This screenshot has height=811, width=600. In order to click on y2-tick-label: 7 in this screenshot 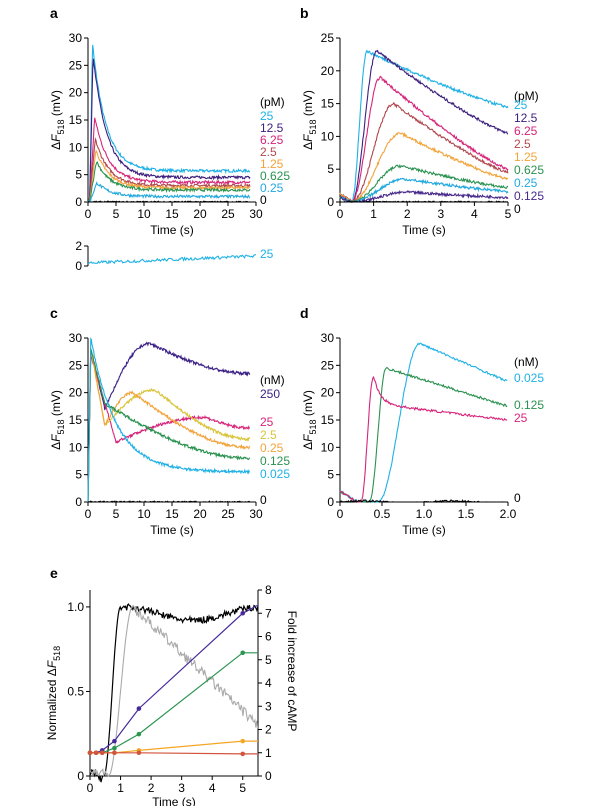, I will do `click(268, 613)`.